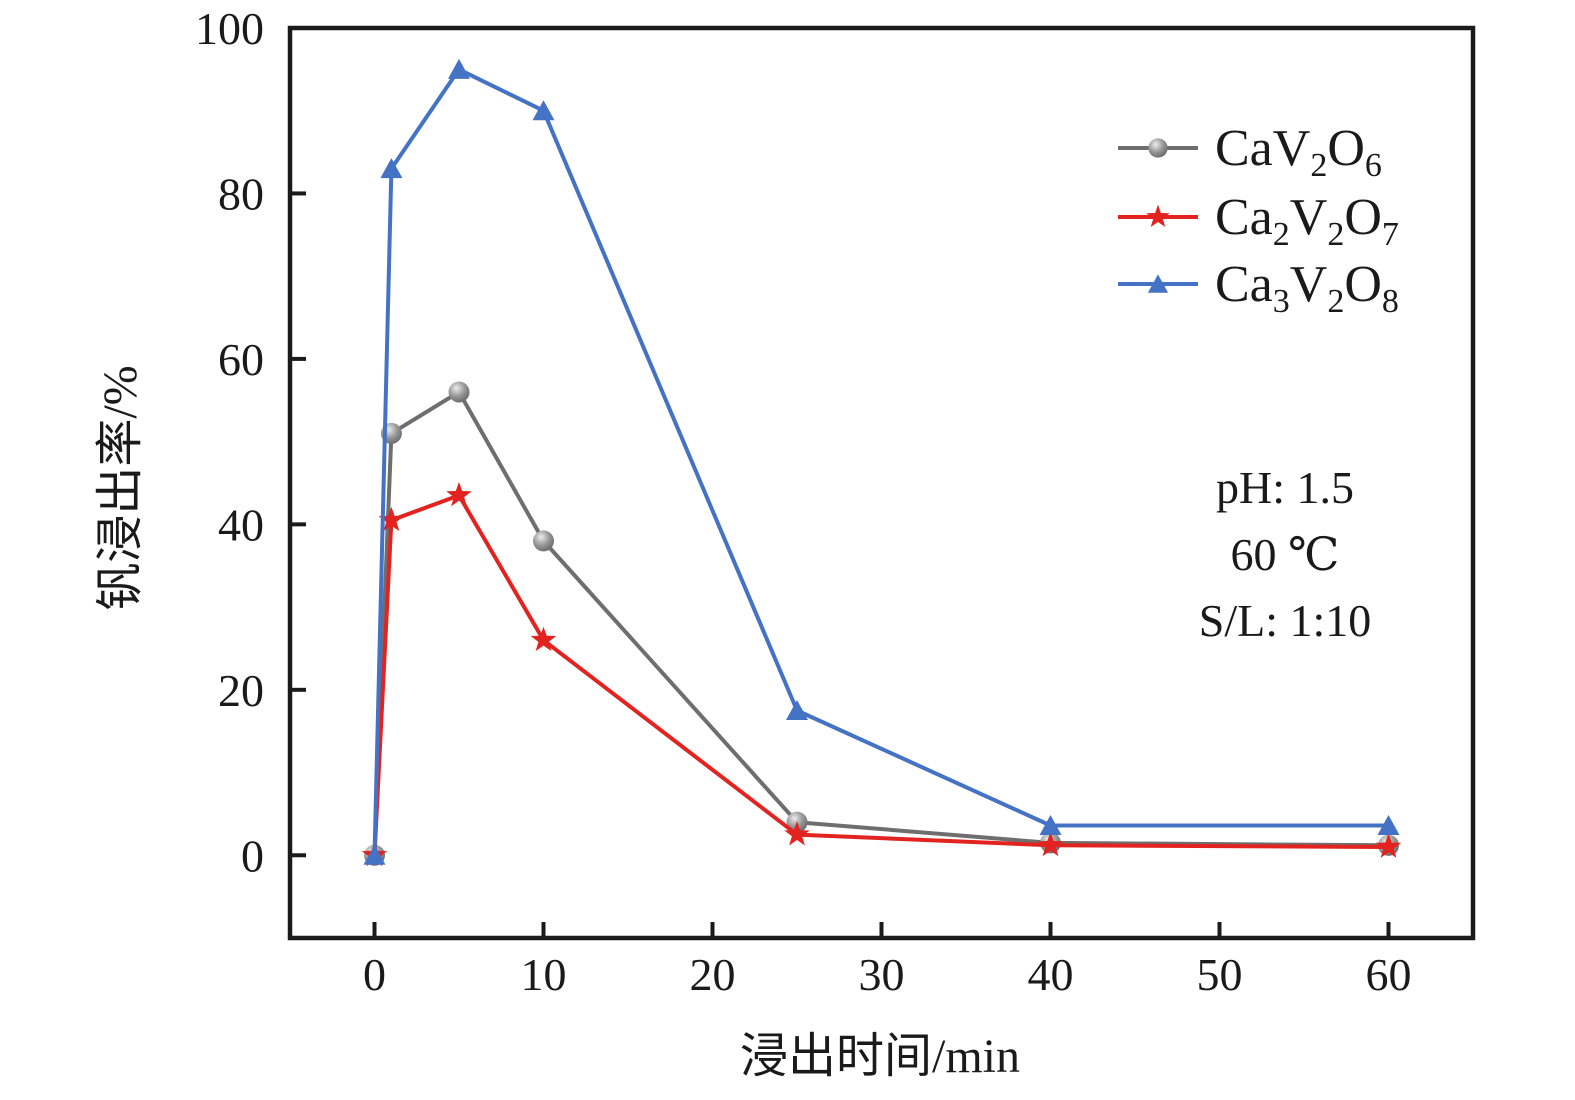  Describe the element at coordinates (544, 974) in the screenshot. I see `x-tick-label: 10` at that location.